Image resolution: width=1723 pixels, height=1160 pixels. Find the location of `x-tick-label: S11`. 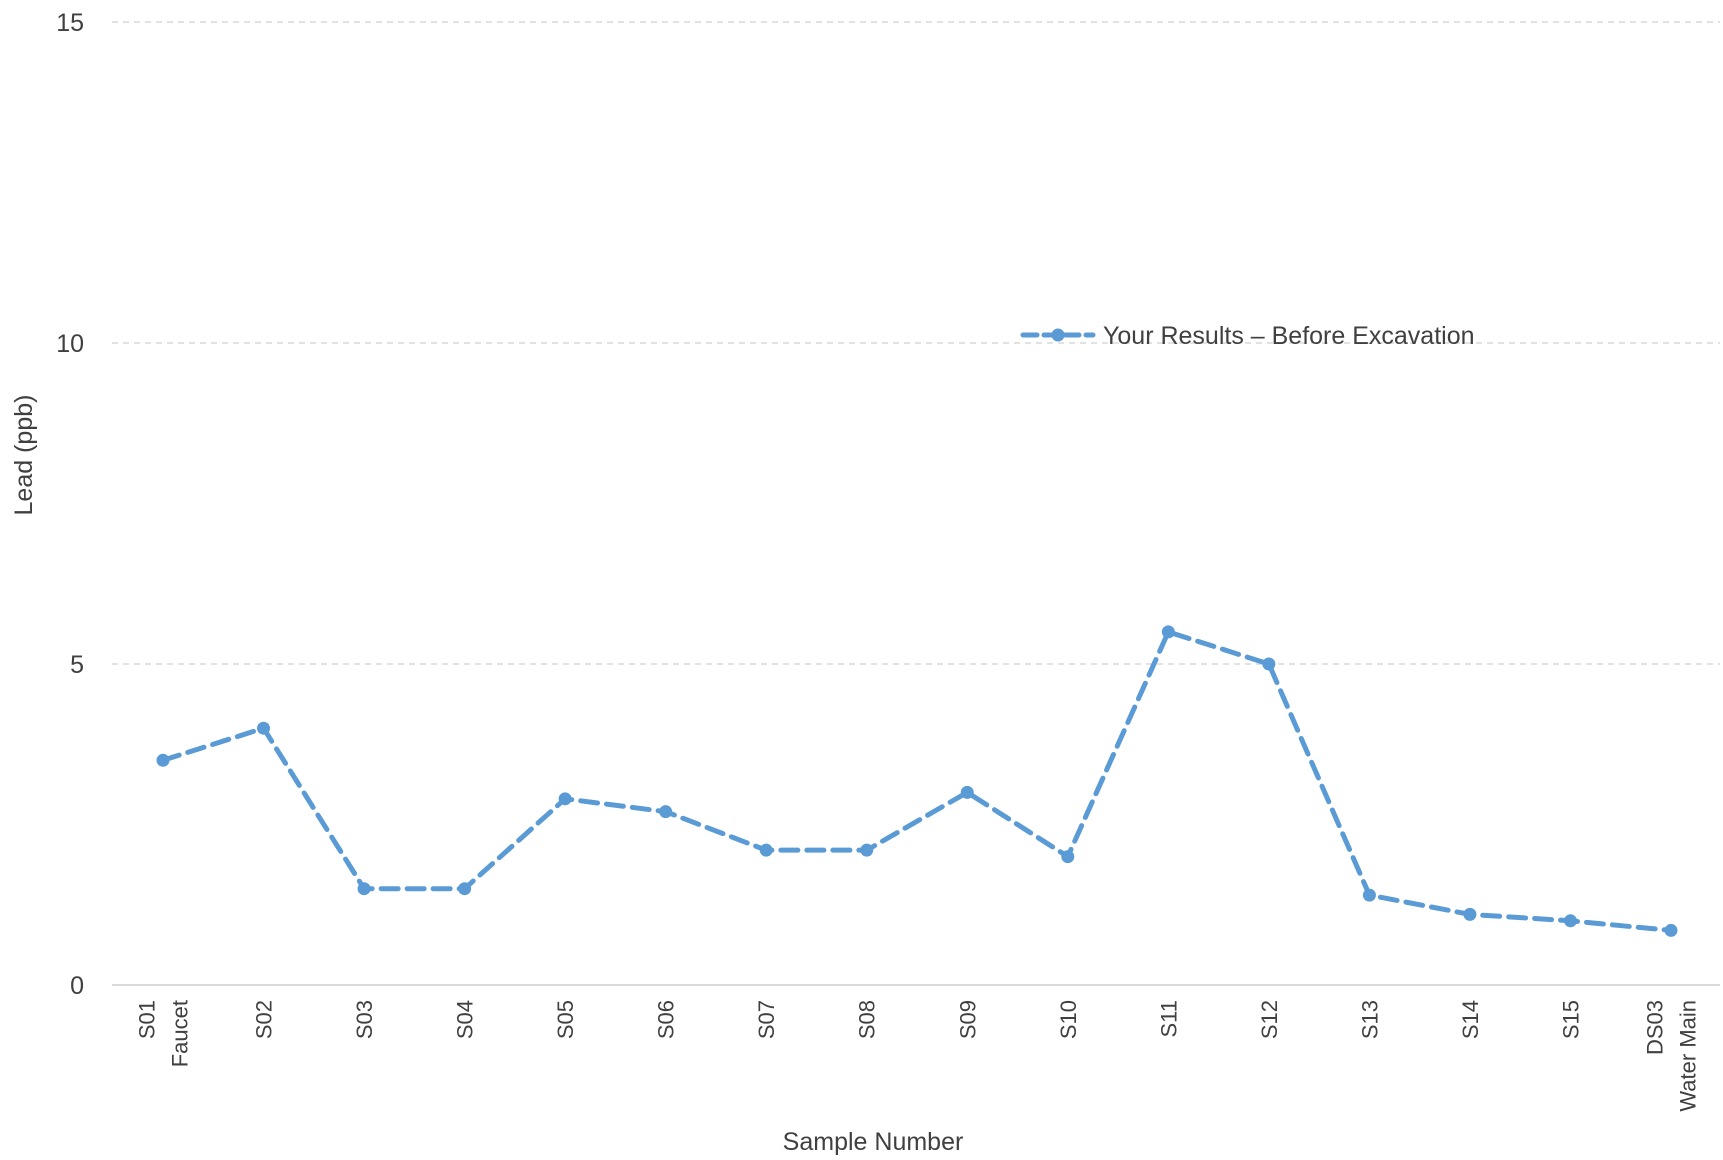

x-tick-label: S11 is located at coordinates (1168, 1019).